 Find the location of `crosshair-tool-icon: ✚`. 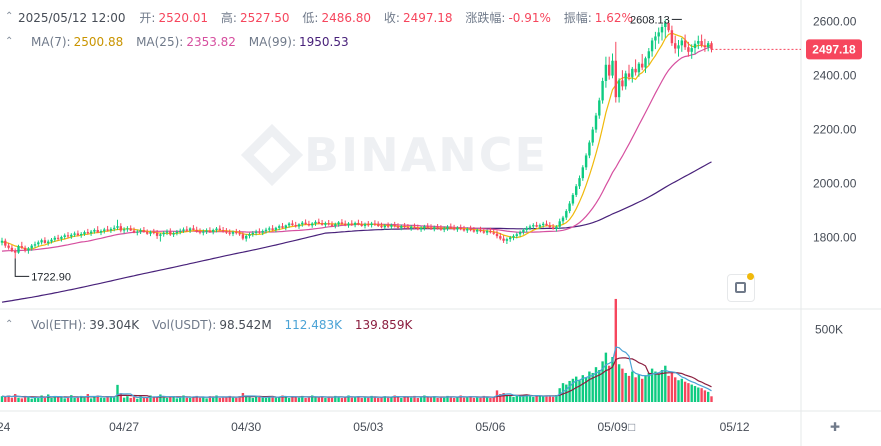

crosshair-tool-icon: ✚ is located at coordinates (835, 427).